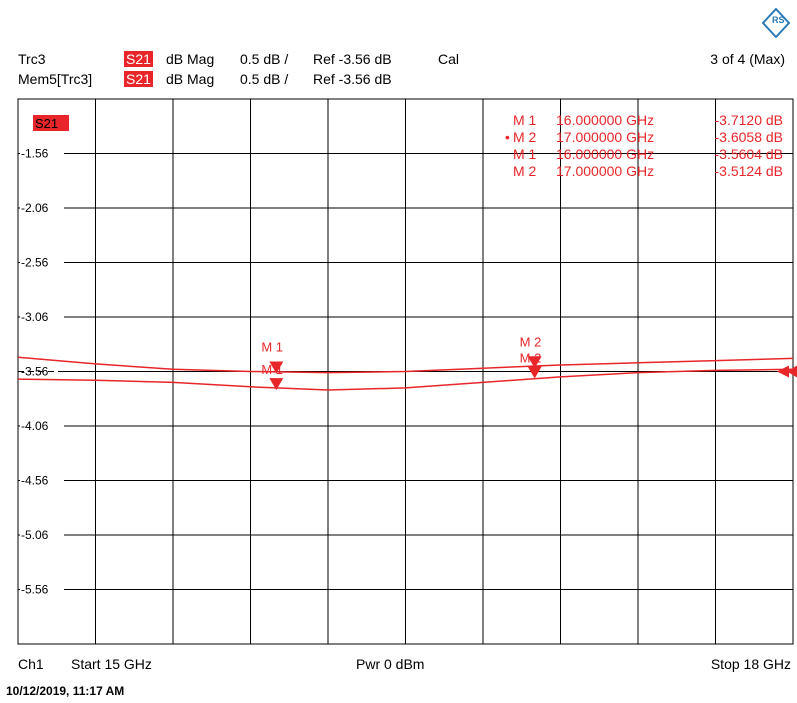 This screenshot has width=797, height=703. I want to click on parameter-tag-label: S21, so click(46, 123).